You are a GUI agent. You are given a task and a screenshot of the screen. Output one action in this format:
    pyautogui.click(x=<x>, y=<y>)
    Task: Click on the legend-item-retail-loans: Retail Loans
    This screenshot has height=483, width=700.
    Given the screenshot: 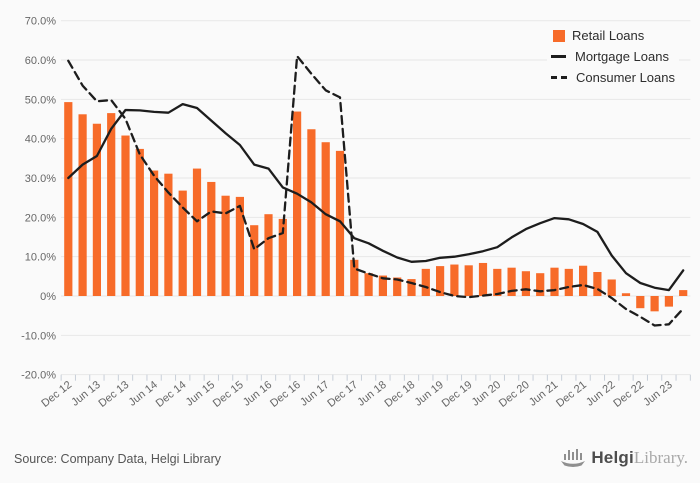 What is the action you would take?
    pyautogui.click(x=613, y=35)
    